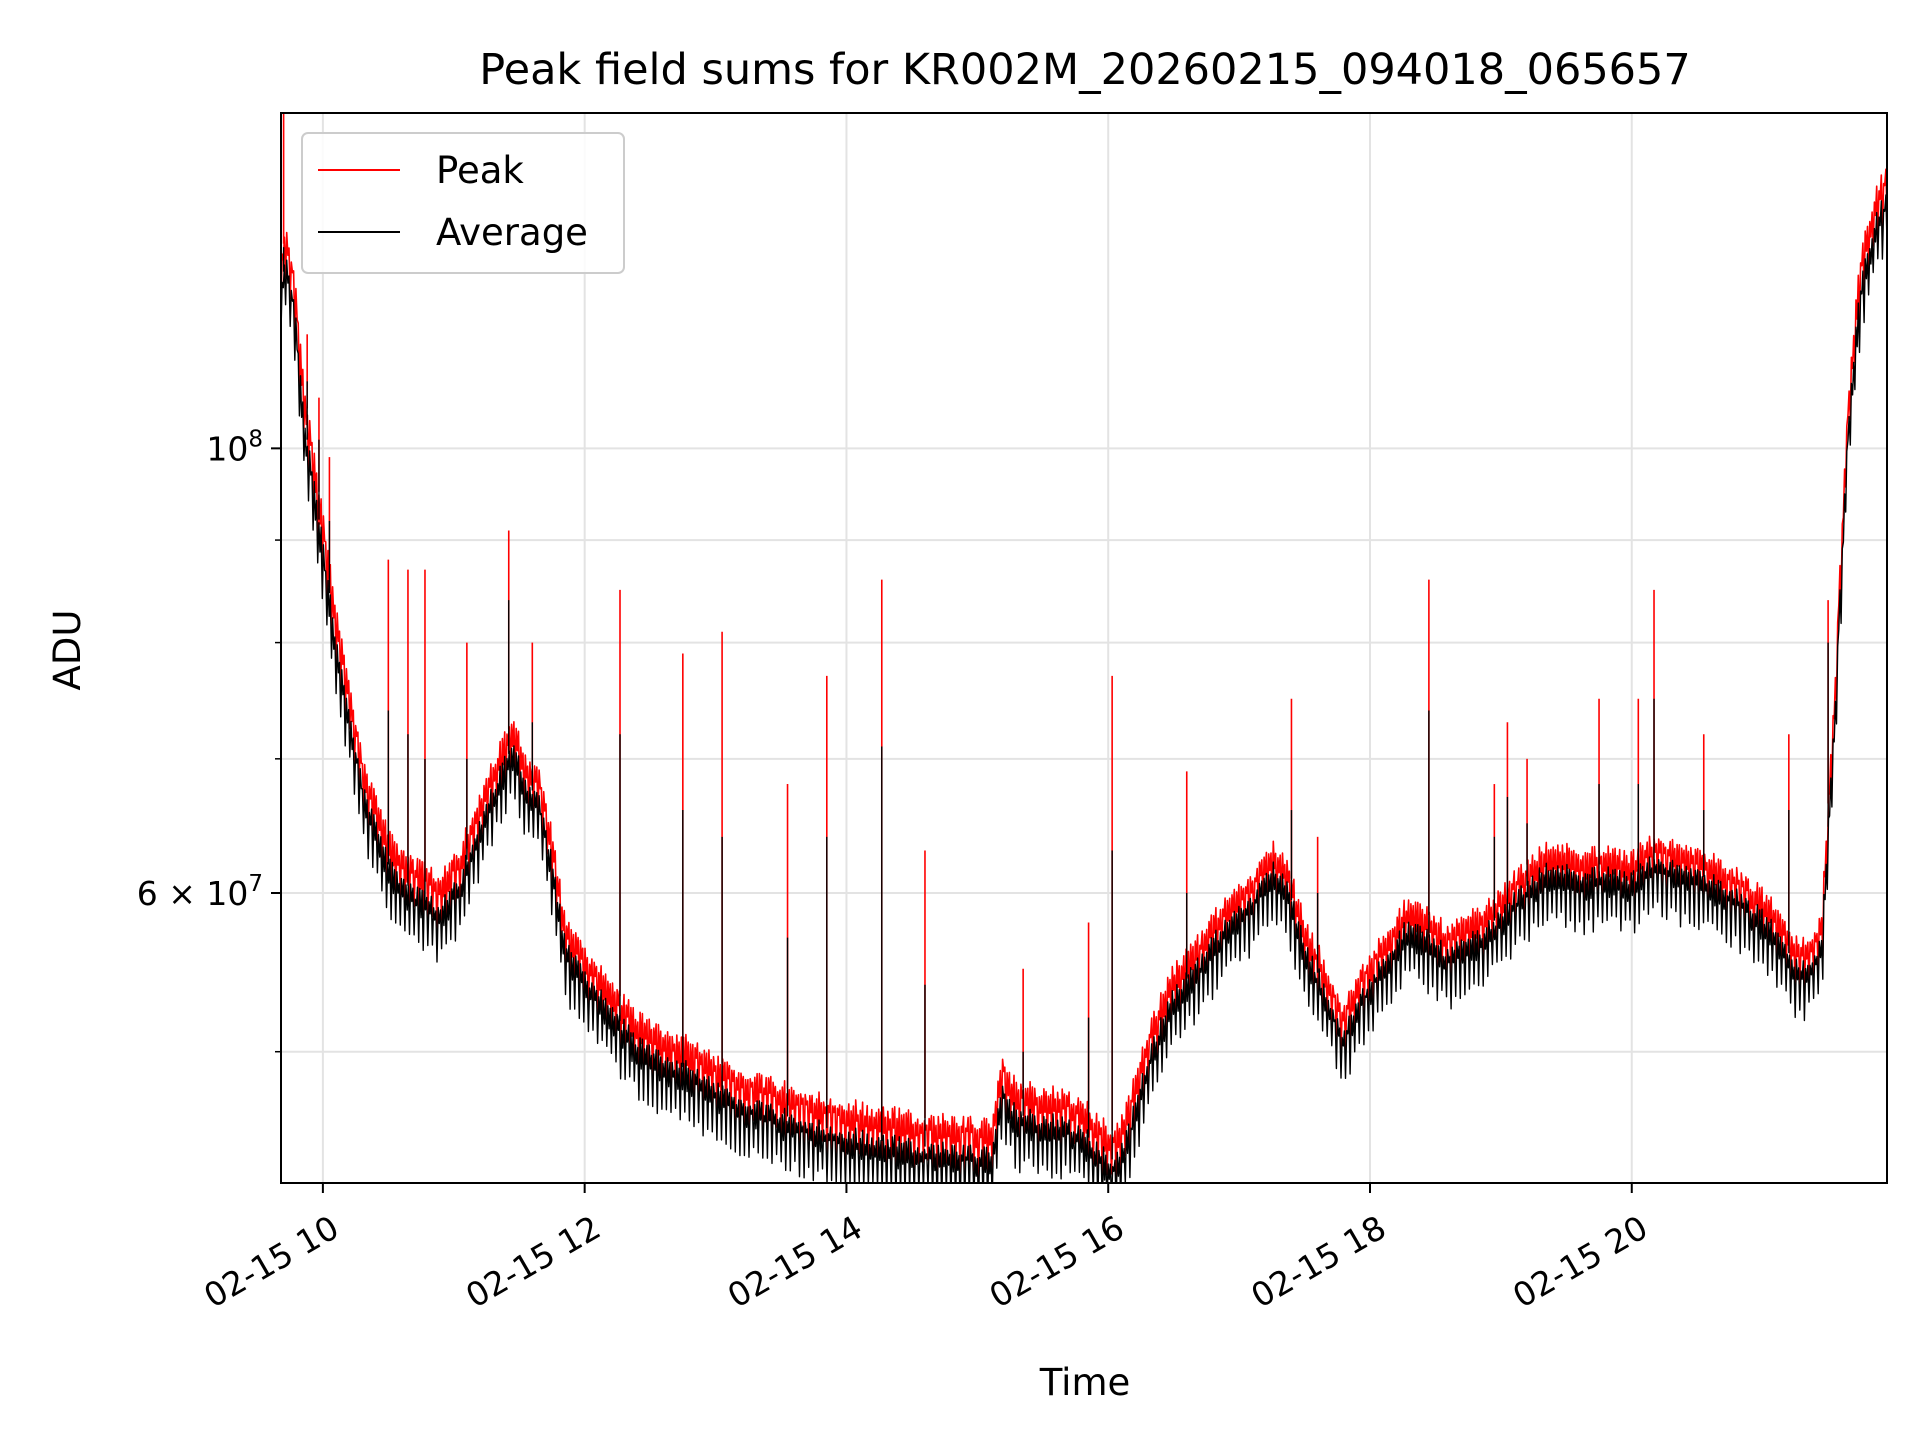 This screenshot has width=1920, height=1440. What do you see at coordinates (193, 893) in the screenshot?
I see `y-tick-label-base: 6 × 10` at bounding box center [193, 893].